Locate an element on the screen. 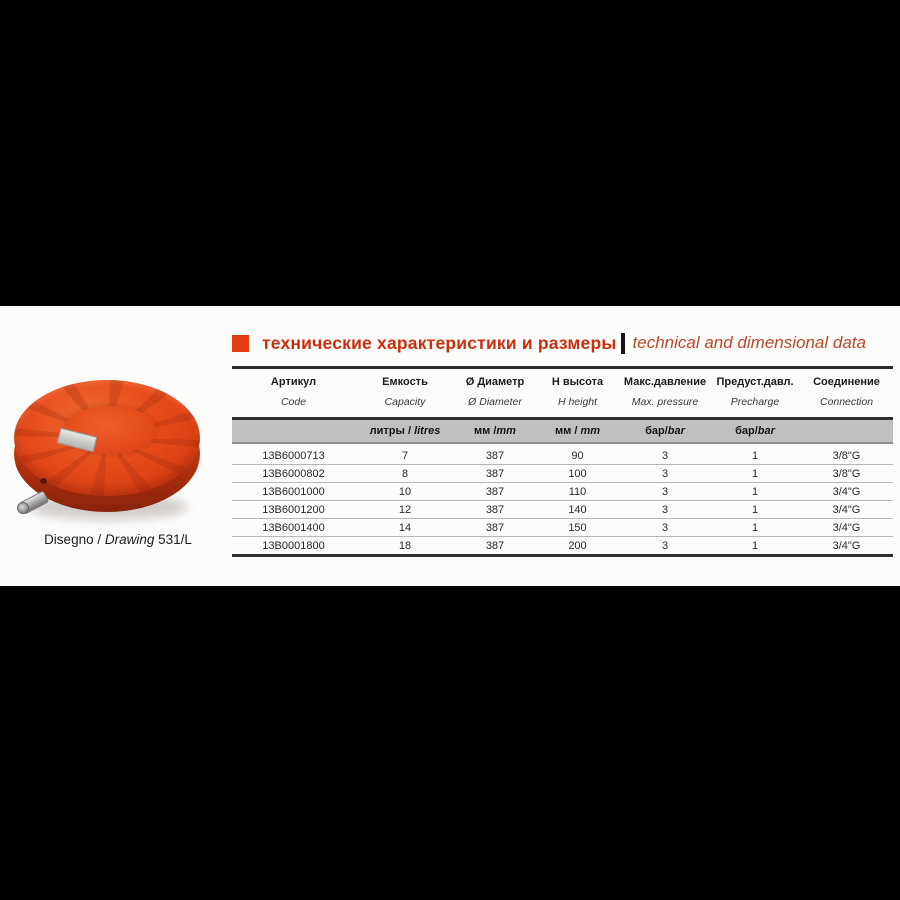 The height and width of the screenshot is (900, 900). table-row: 13B0001800 18 387 200 3 1 3/4"G is located at coordinates (562, 546).